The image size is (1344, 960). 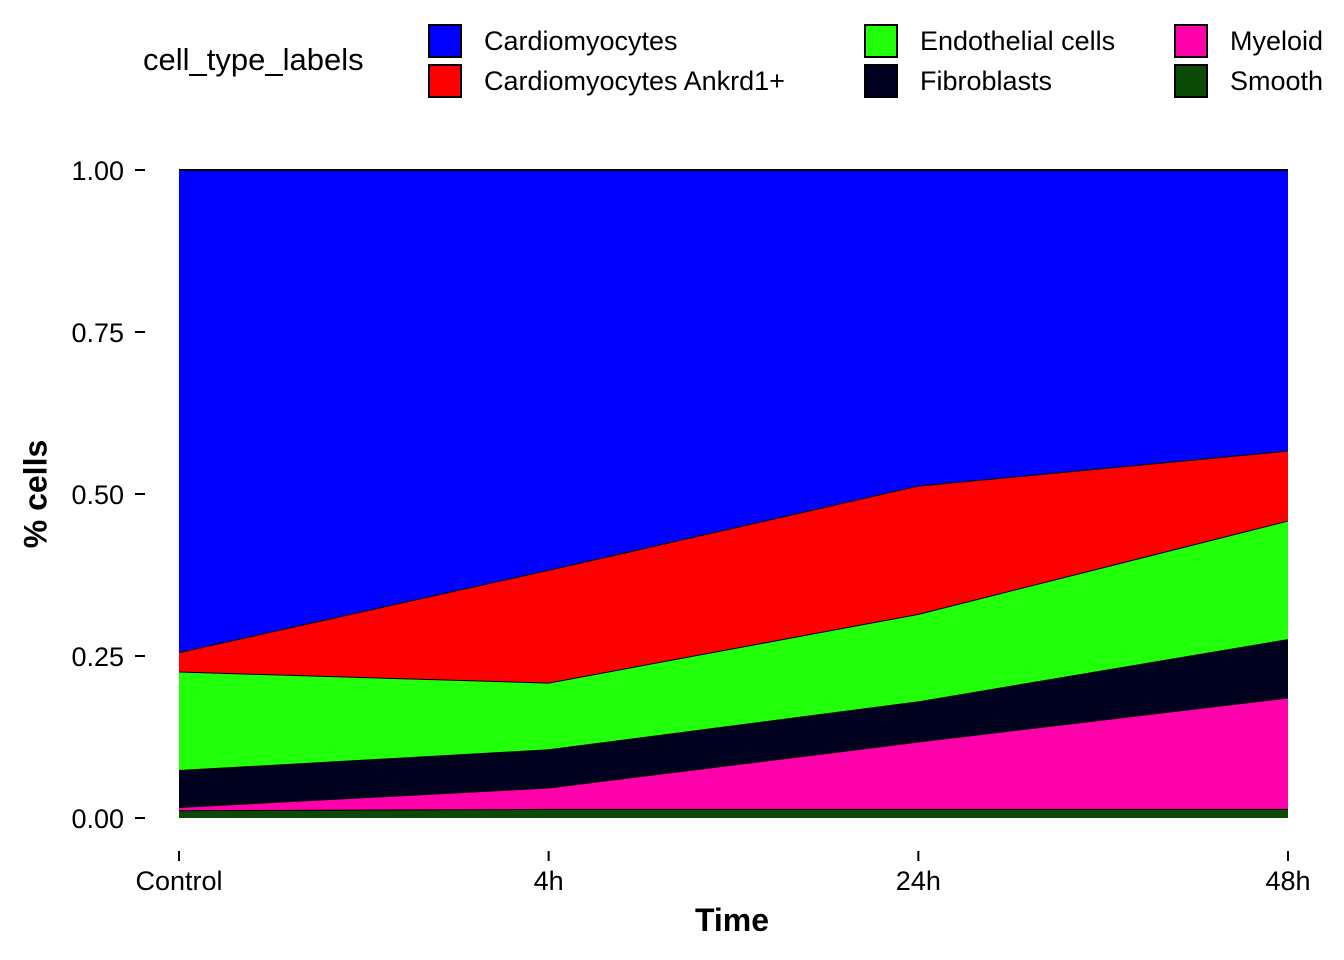 I want to click on legend-label: Cardiomyocytes, so click(x=581, y=40).